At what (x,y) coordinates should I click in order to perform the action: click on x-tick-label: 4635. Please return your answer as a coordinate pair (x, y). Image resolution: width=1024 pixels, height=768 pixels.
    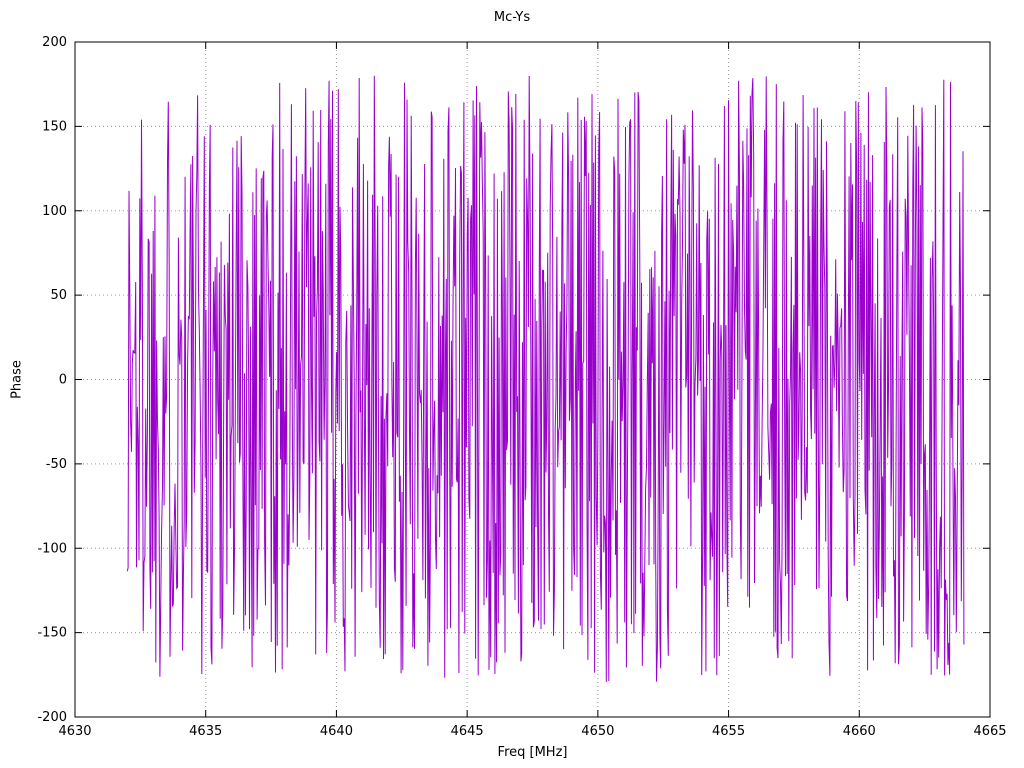
    Looking at the image, I should click on (205, 731).